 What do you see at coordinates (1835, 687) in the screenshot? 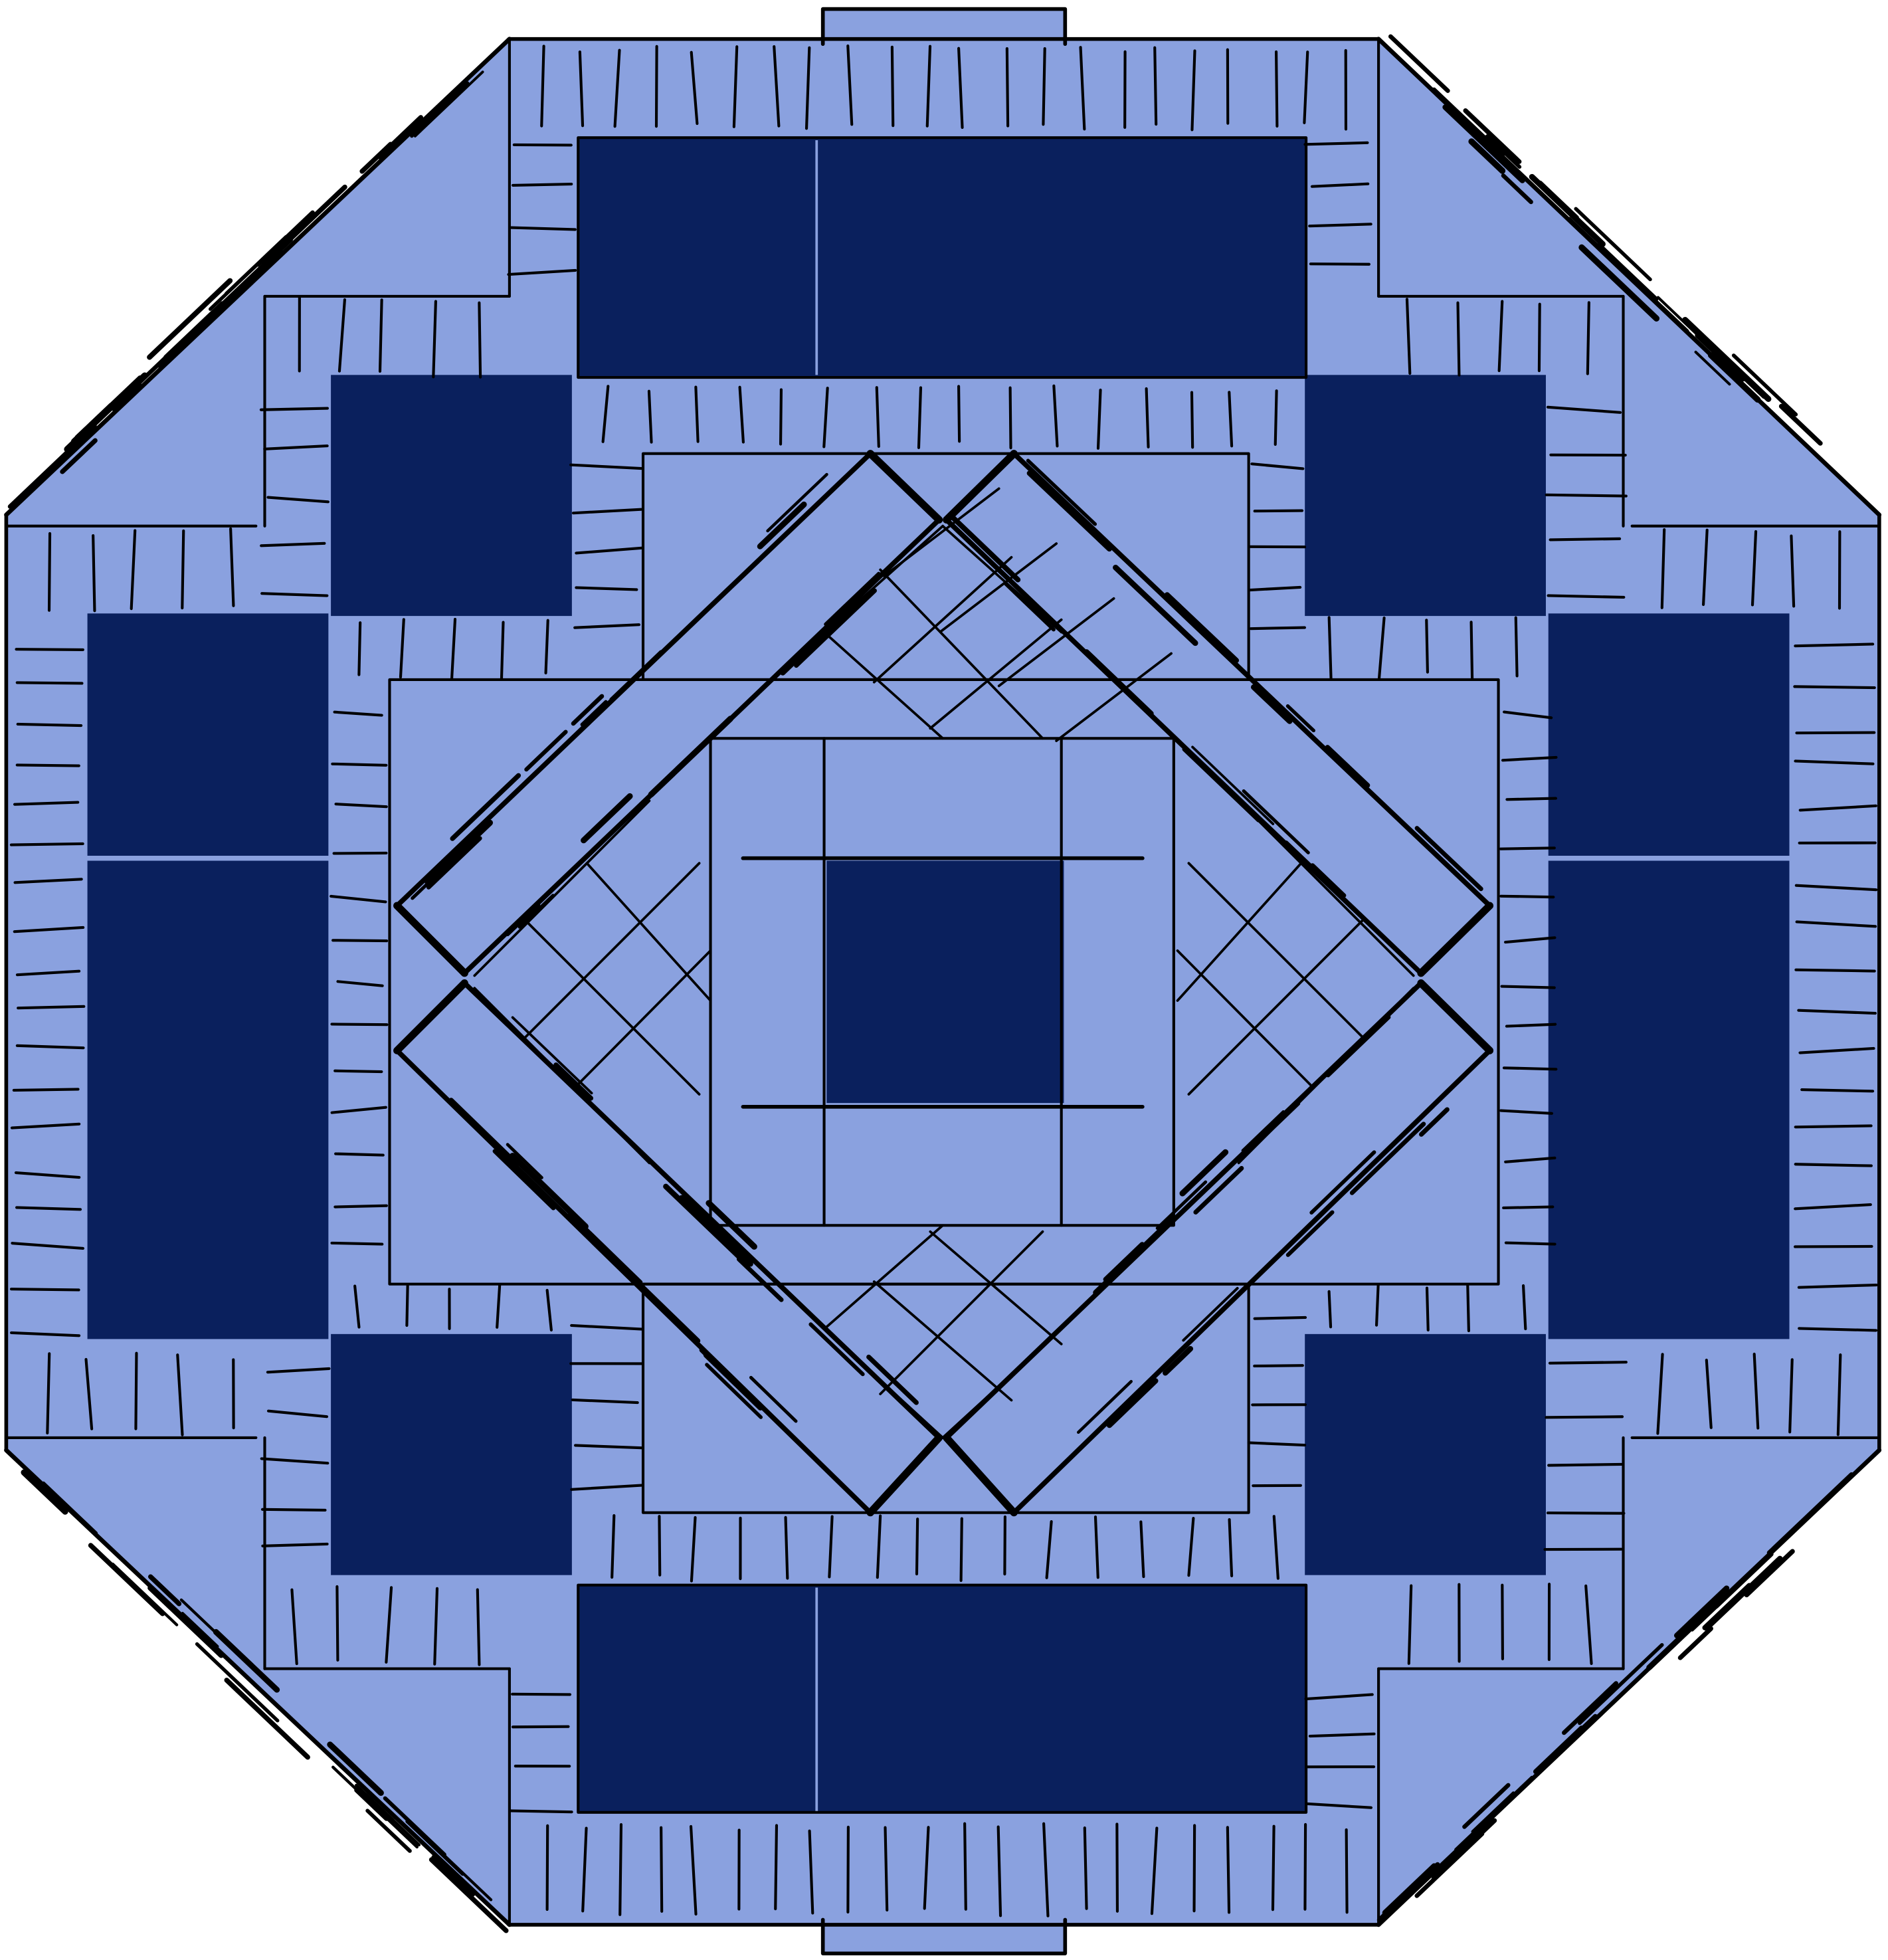
I see `tick-right` at bounding box center [1835, 687].